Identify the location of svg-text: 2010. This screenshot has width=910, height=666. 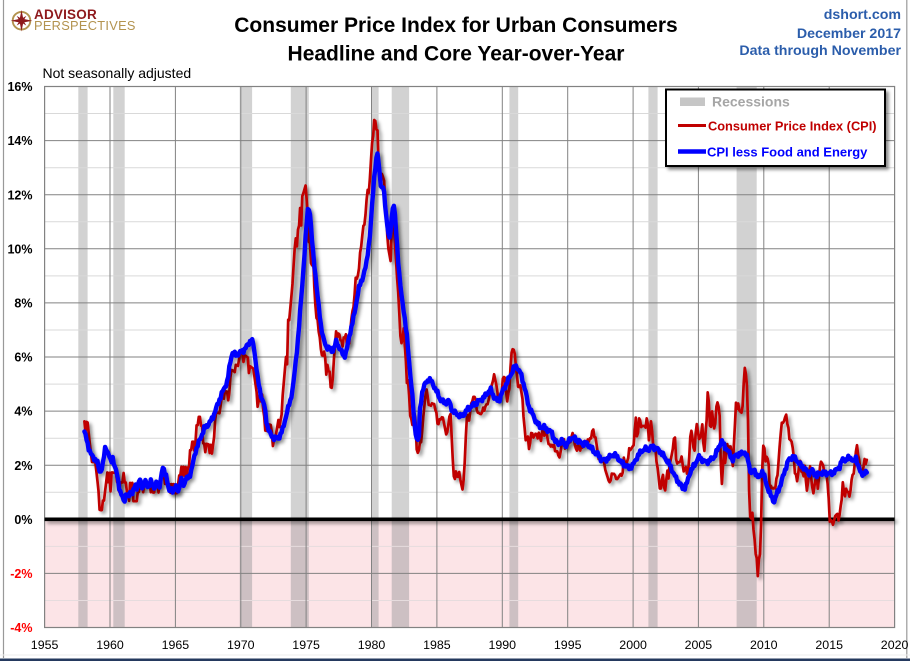
(764, 645).